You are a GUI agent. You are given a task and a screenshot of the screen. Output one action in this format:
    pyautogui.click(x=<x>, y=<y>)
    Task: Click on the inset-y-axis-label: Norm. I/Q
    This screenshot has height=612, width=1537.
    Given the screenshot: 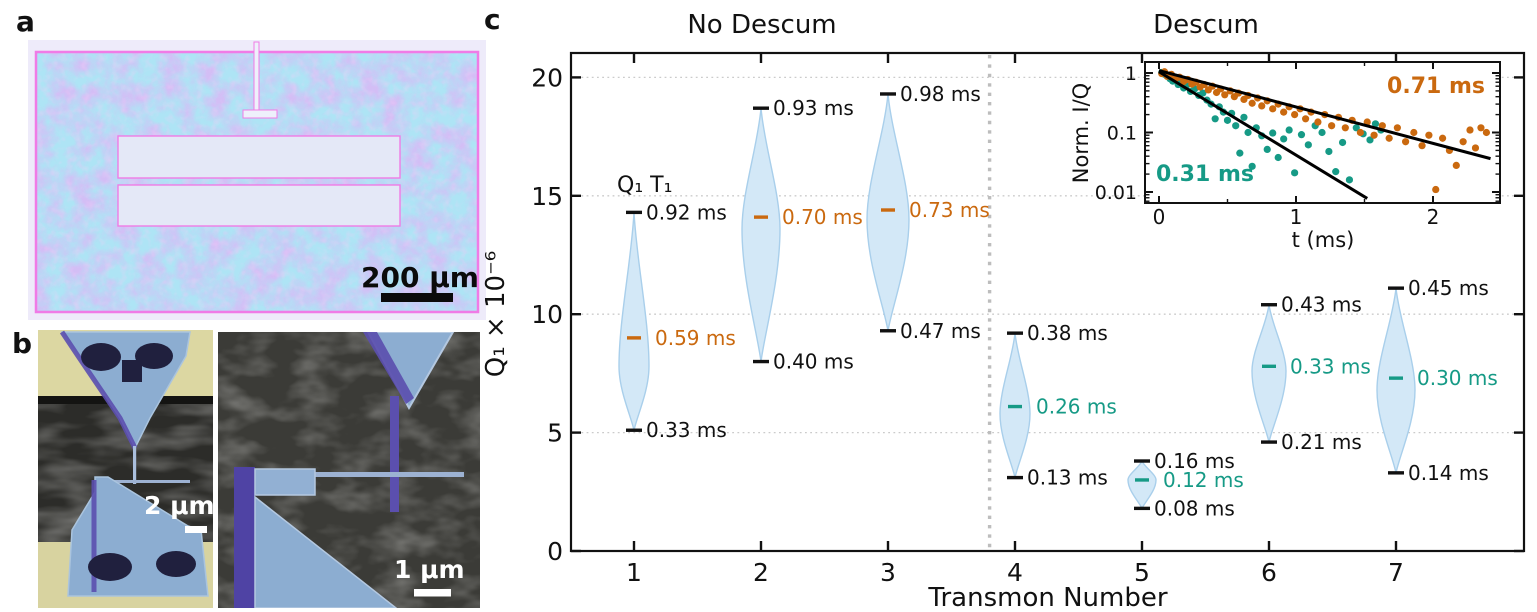 What is the action you would take?
    pyautogui.click(x=1081, y=133)
    